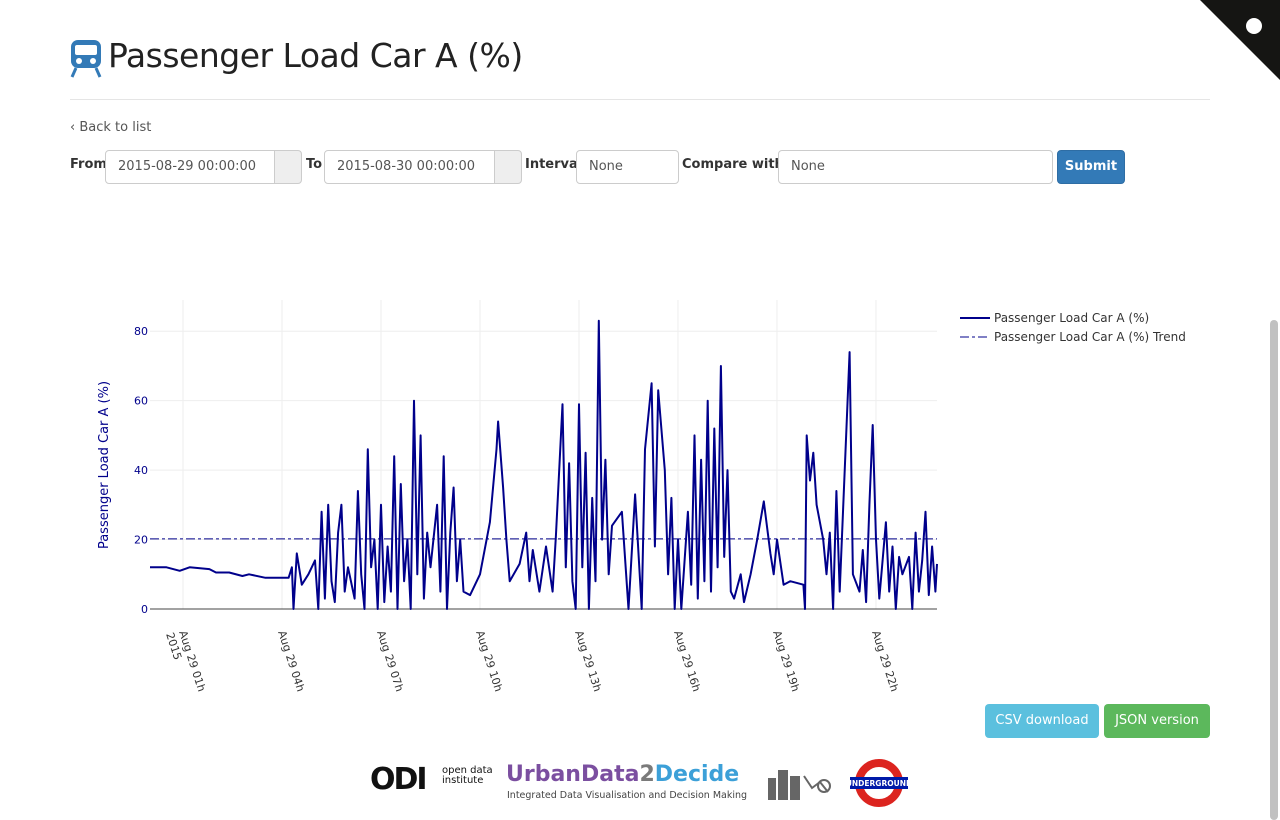  Describe the element at coordinates (640, 99) in the screenshot. I see `divider` at that location.